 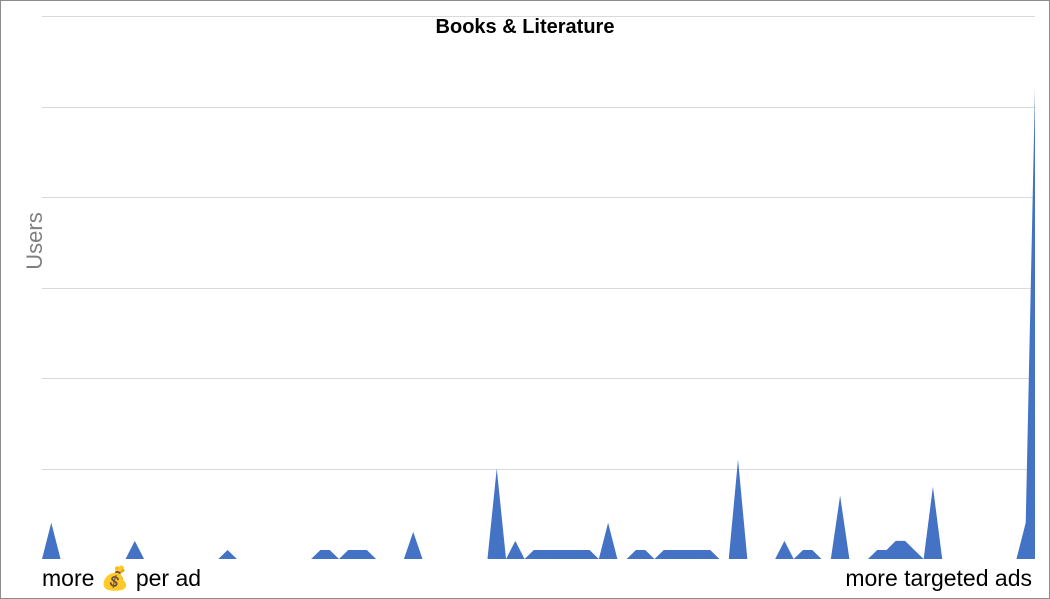 I want to click on x-axis-left-label: more 💰 per ad, so click(x=121, y=578).